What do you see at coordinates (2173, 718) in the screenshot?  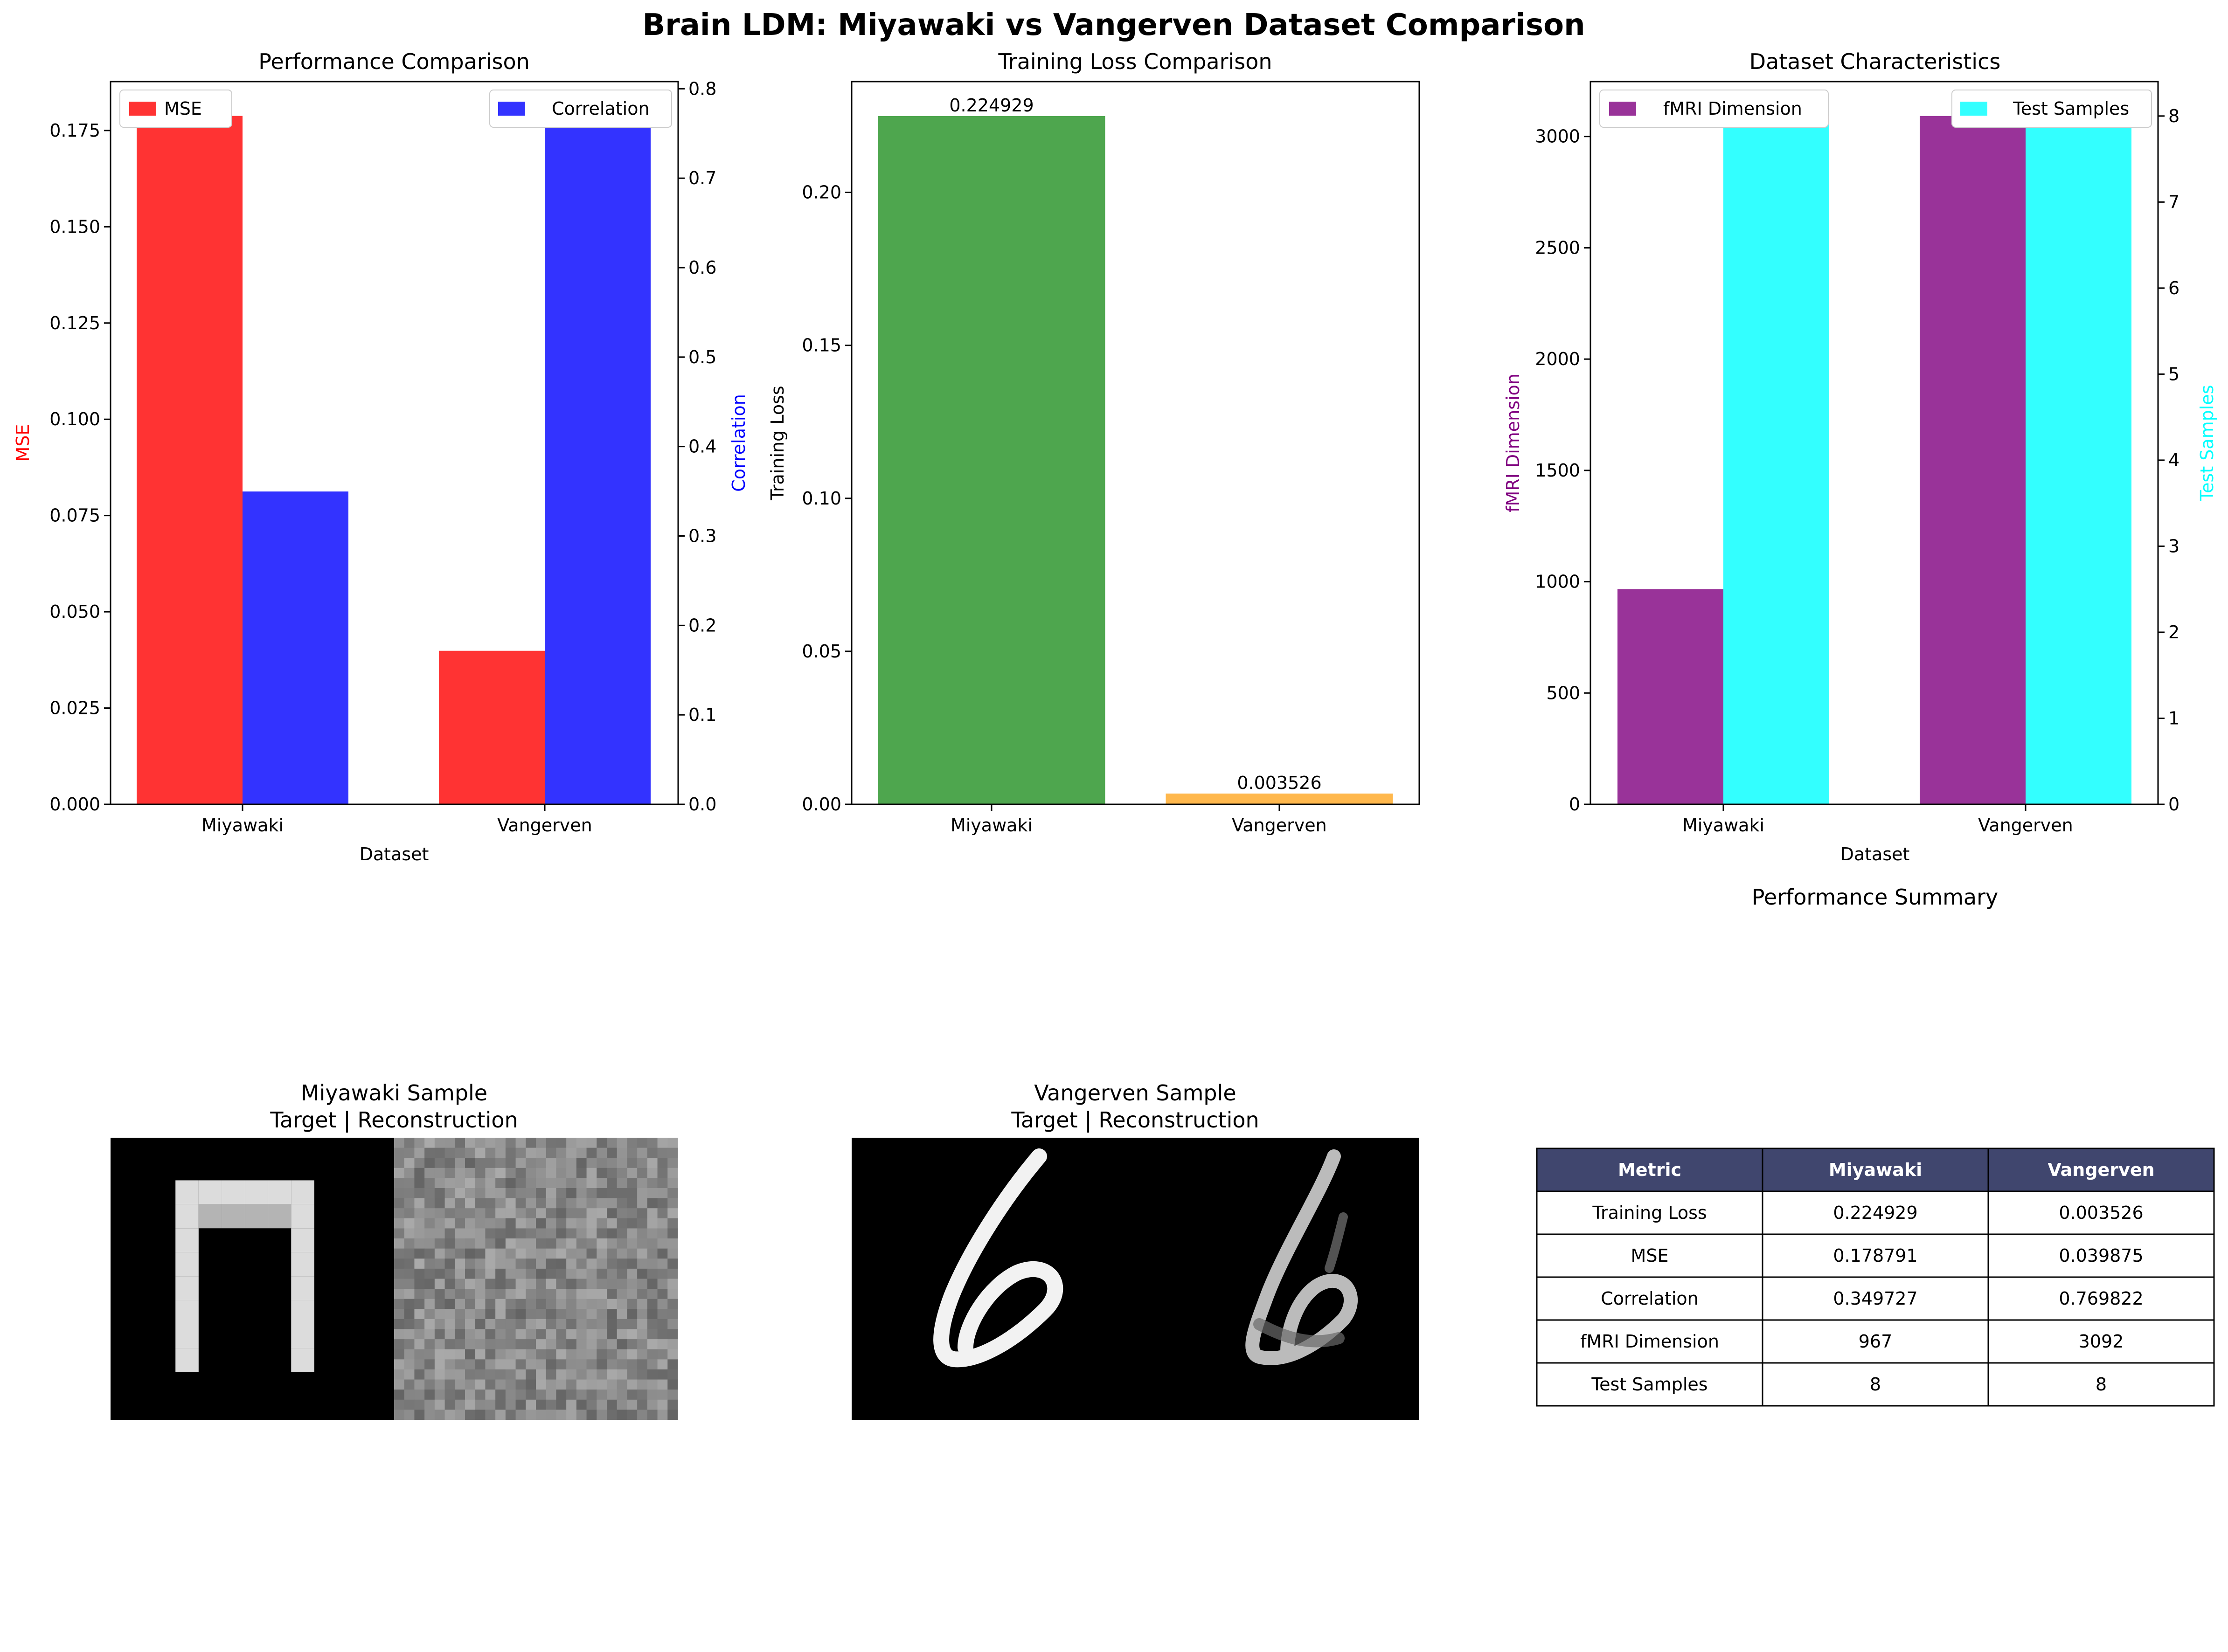 I see `test-samples-axis-tick-label: 1` at bounding box center [2173, 718].